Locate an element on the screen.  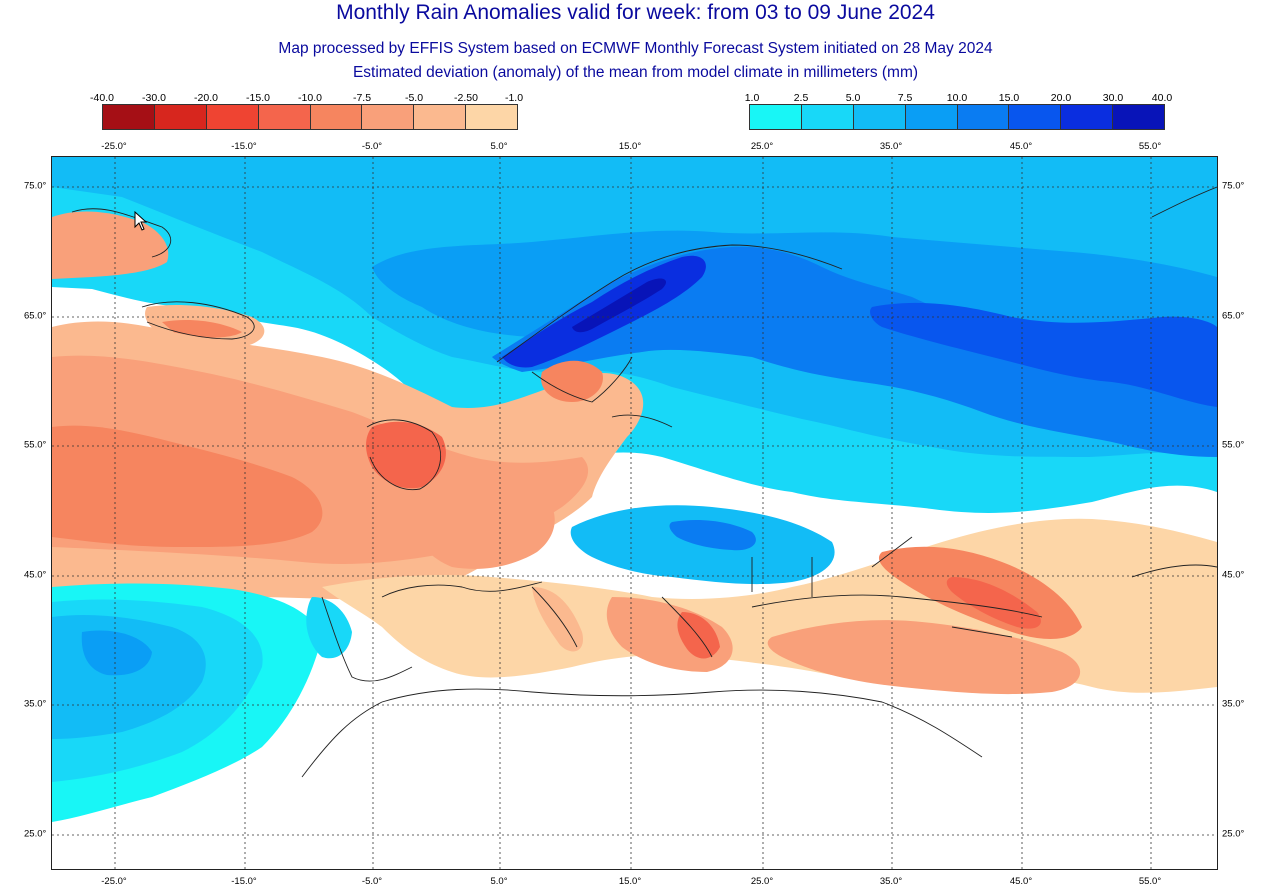
legend-pos-label: 20.0 is located at coordinates (1061, 98).